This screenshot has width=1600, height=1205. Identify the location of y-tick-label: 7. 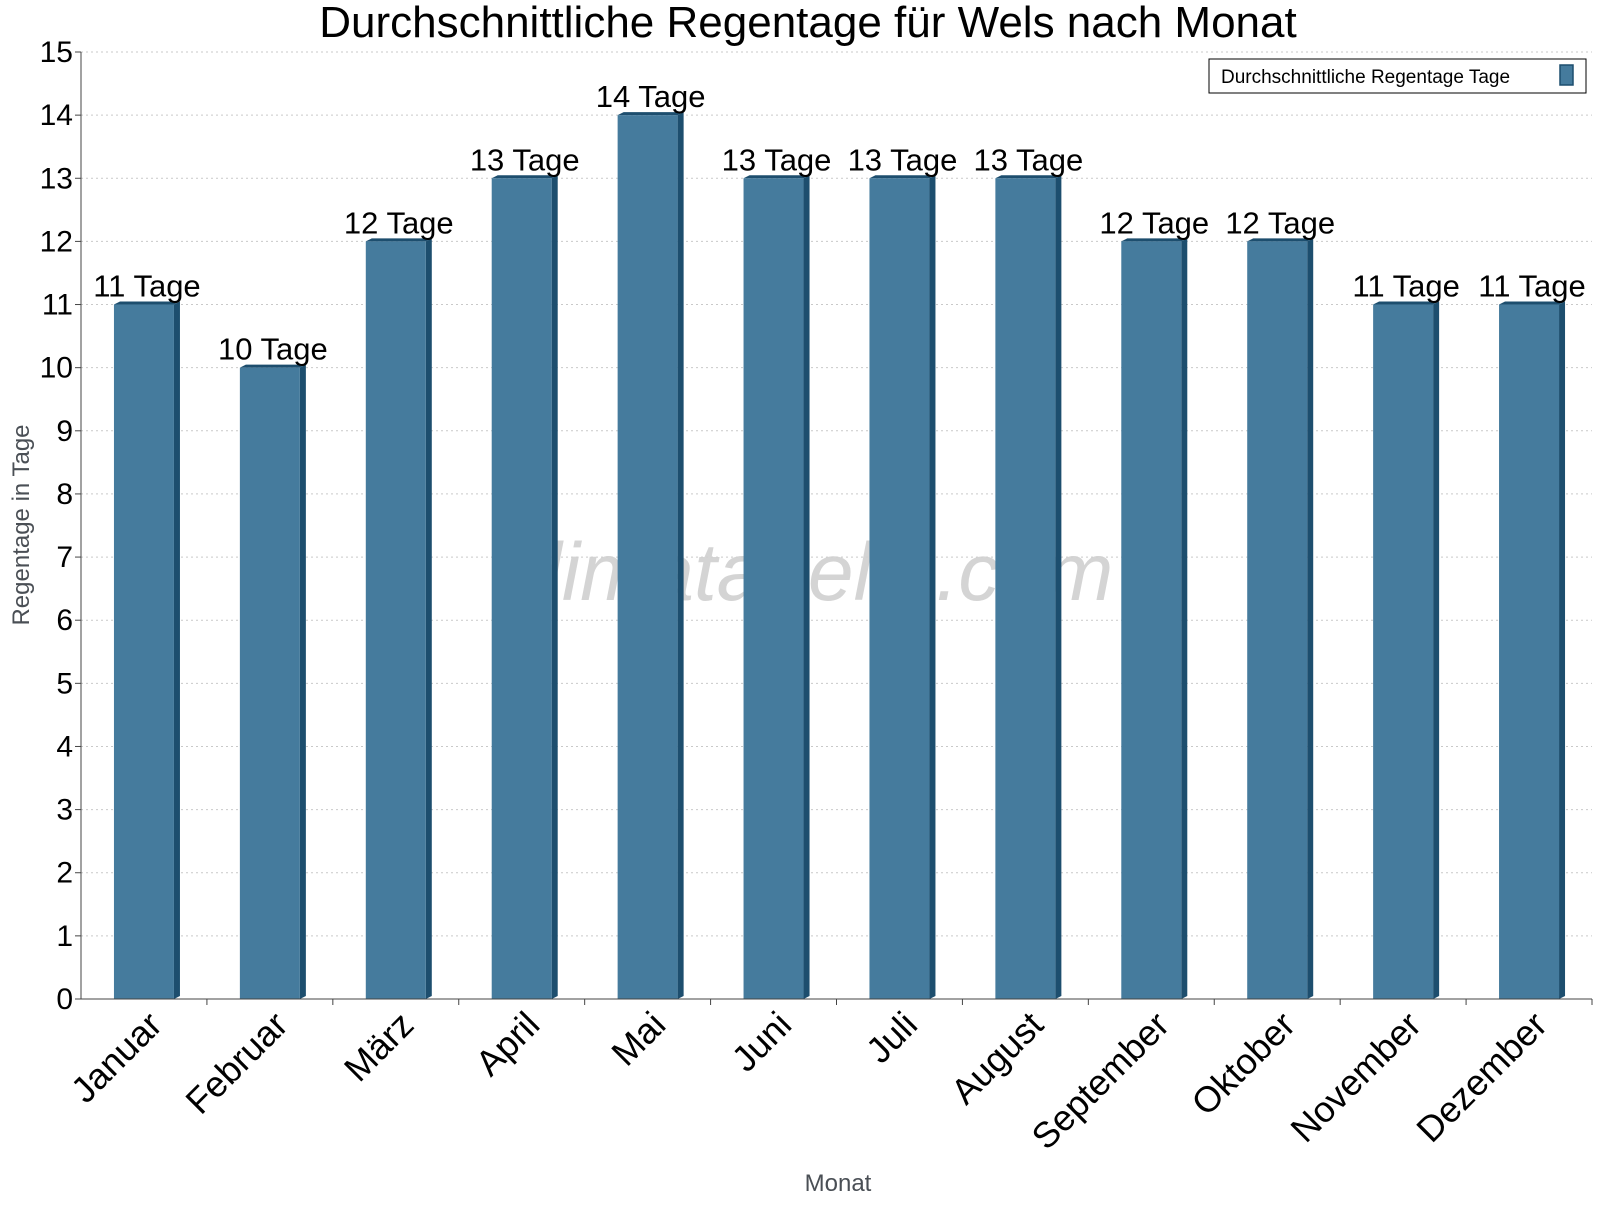
(64, 557).